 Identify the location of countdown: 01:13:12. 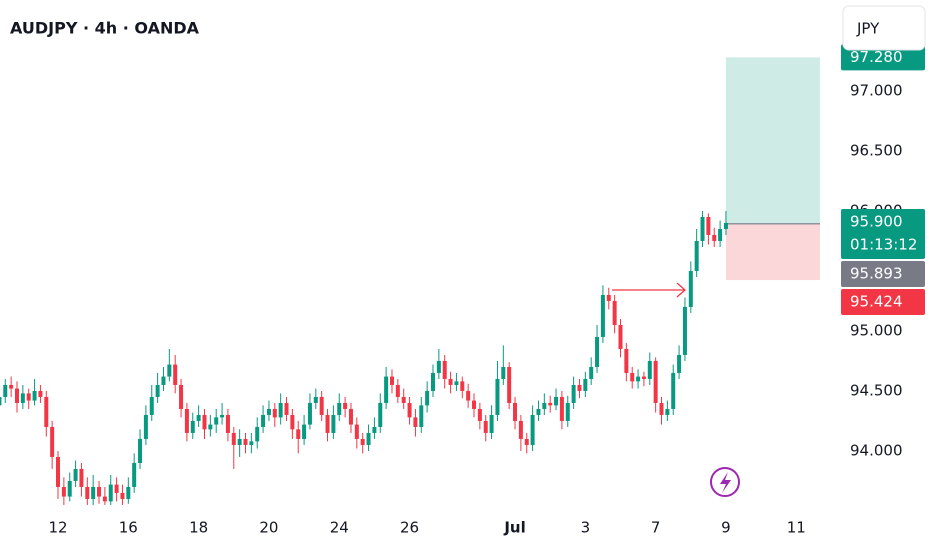
(883, 244).